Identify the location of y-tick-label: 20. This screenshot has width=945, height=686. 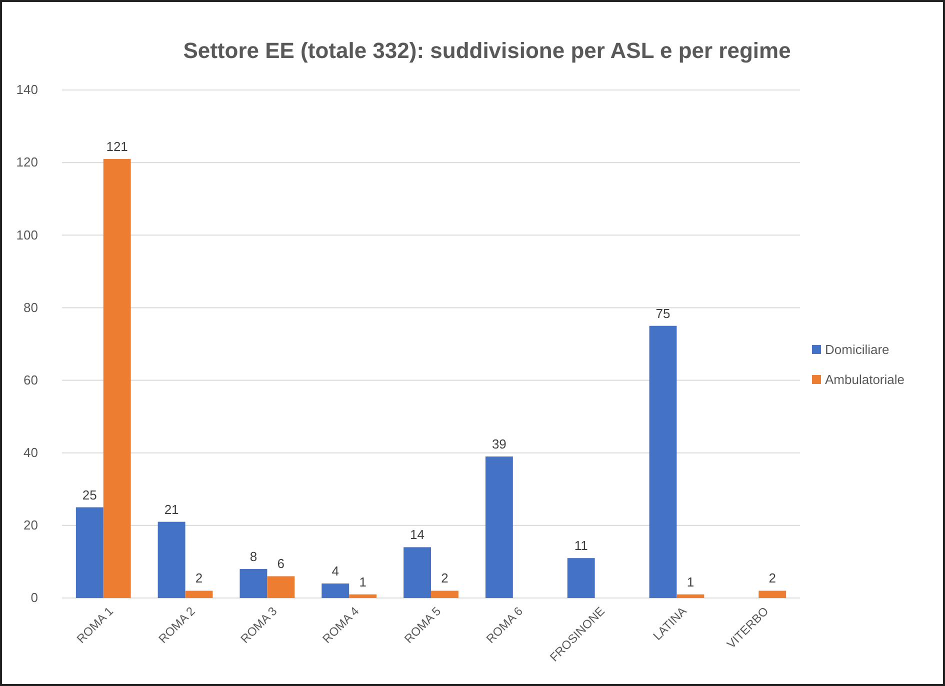
(31, 525).